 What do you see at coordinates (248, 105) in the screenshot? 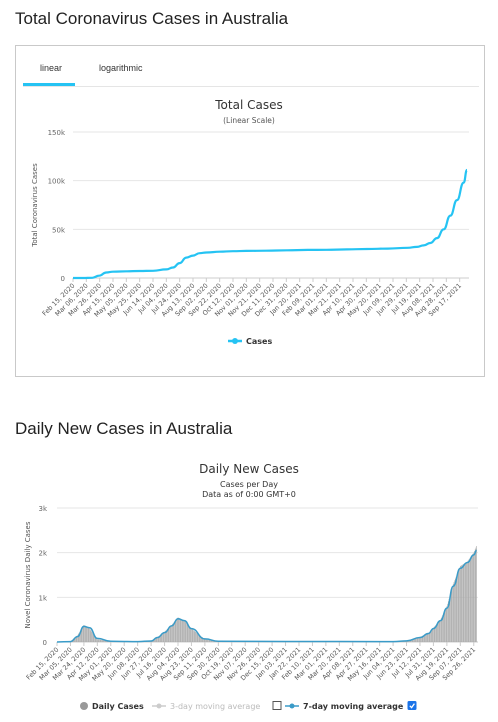
I see `chart-title: Total Cases` at bounding box center [248, 105].